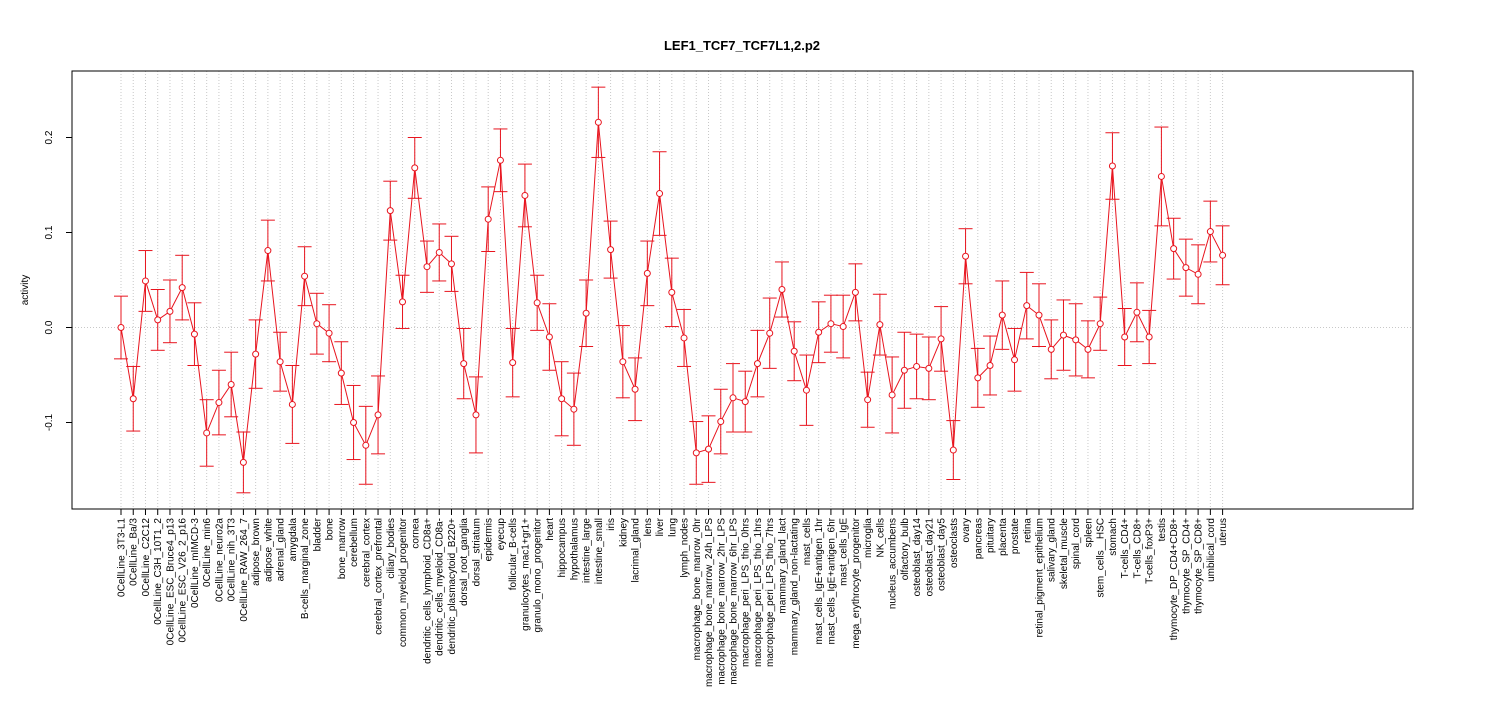  What do you see at coordinates (25, 290) in the screenshot?
I see `y-axis-label: activity` at bounding box center [25, 290].